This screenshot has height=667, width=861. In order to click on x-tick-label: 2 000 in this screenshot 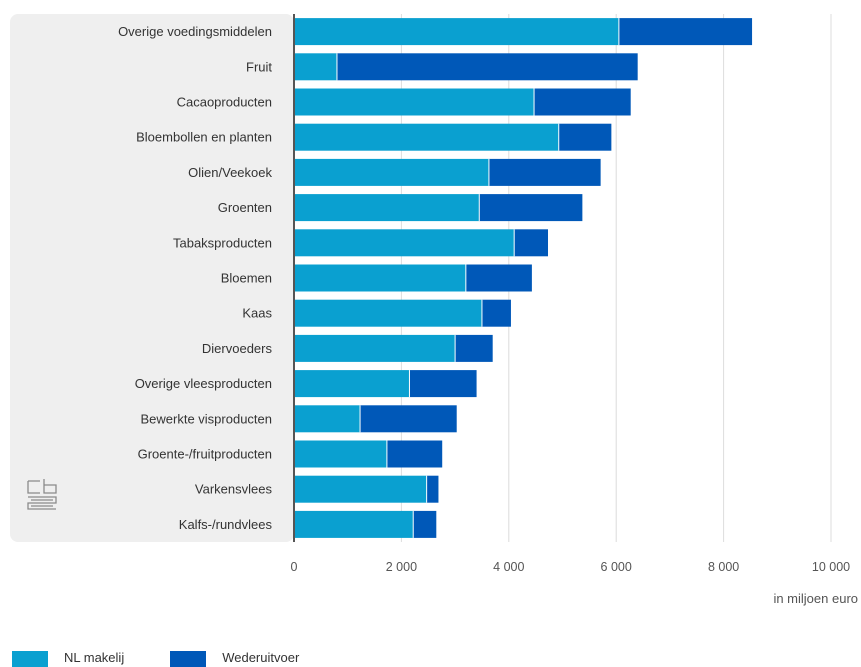, I will do `click(401, 567)`.